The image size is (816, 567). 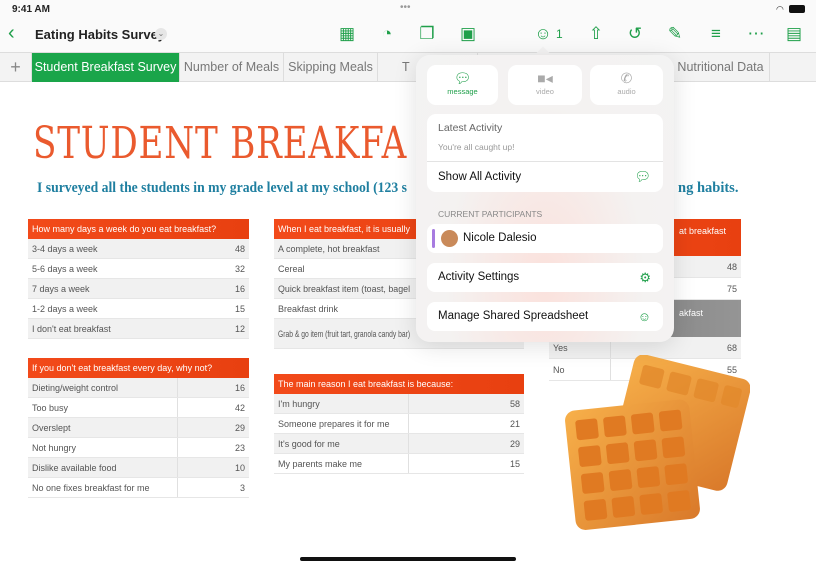 What do you see at coordinates (344, 229) in the screenshot?
I see `table-header-text: When I eat breakfast, it is usually` at bounding box center [344, 229].